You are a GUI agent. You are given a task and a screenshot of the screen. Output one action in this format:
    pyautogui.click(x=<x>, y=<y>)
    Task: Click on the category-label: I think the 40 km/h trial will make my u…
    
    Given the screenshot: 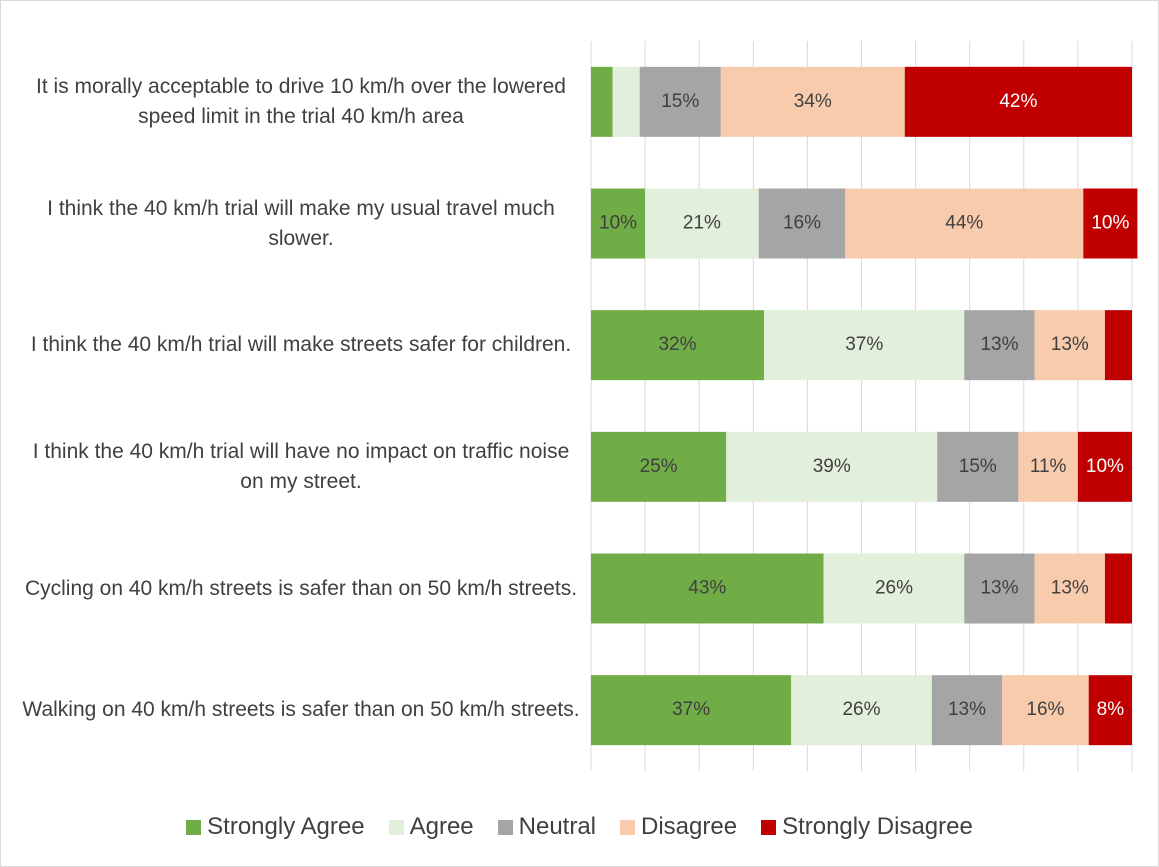 What is the action you would take?
    pyautogui.click(x=301, y=223)
    